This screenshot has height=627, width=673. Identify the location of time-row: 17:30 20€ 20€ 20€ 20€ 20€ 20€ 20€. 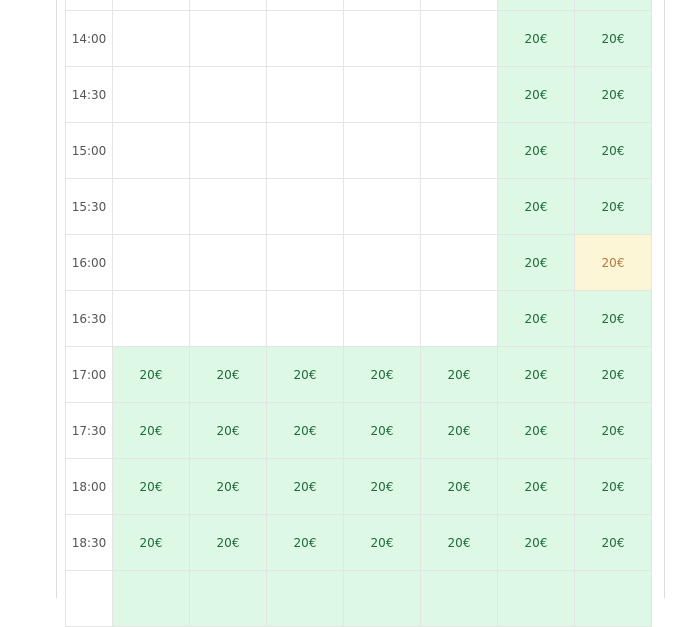
(358, 430).